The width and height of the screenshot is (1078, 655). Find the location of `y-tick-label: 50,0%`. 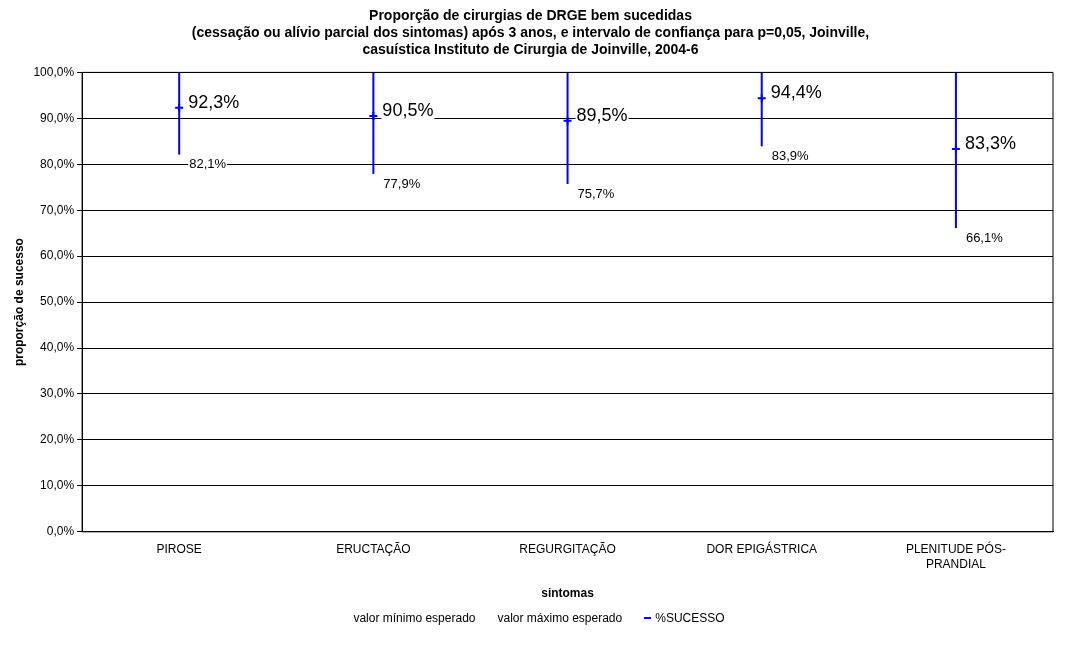

y-tick-label: 50,0% is located at coordinates (57, 301).